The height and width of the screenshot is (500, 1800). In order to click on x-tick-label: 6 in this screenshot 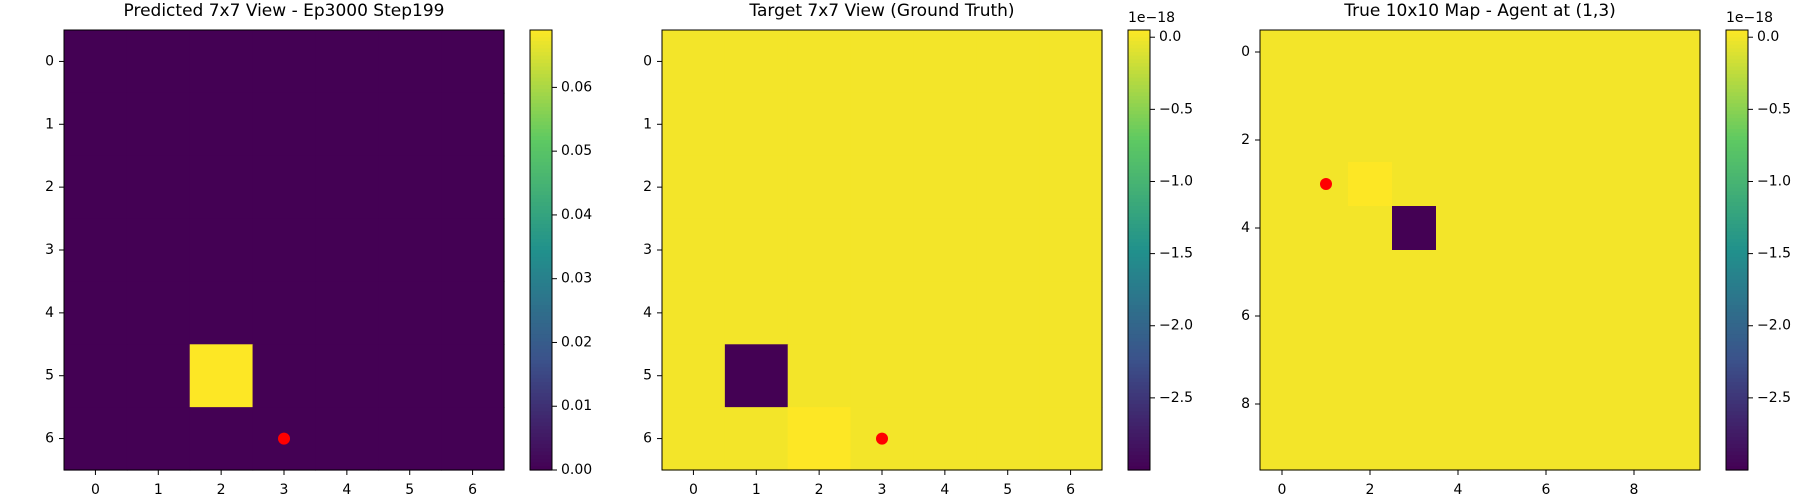, I will do `click(472, 490)`.